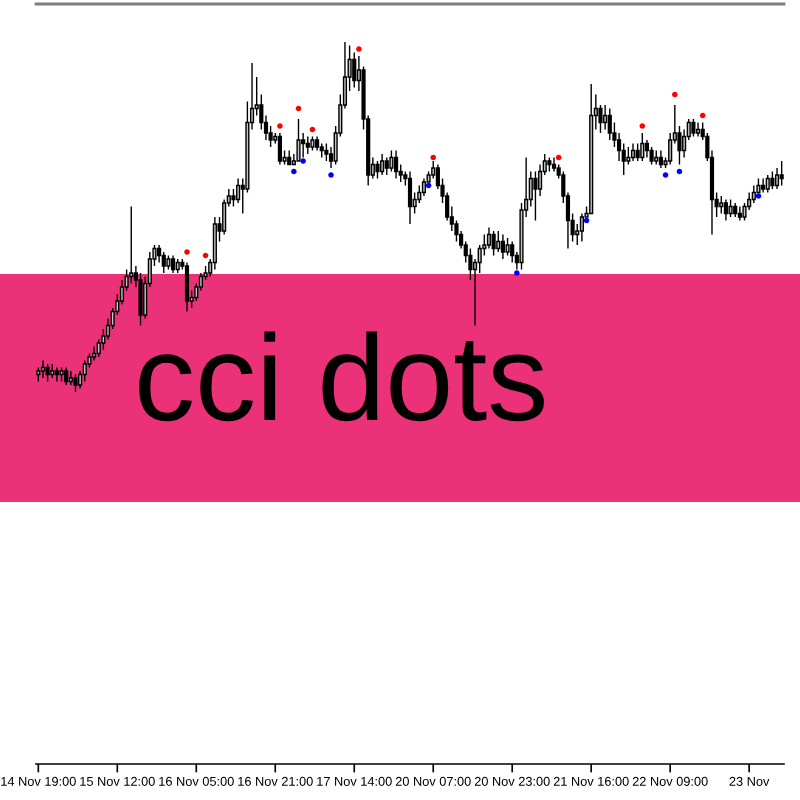 This screenshot has height=800, width=800. I want to click on text: cci dots, so click(341, 376).